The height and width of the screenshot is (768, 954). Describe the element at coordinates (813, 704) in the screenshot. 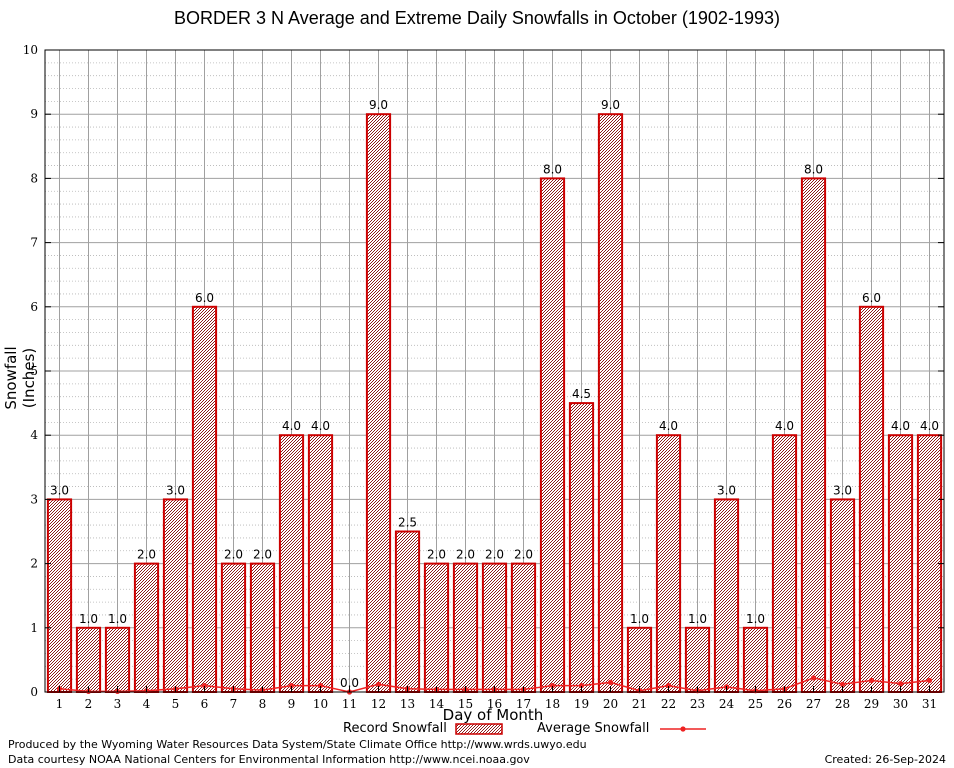

I see `x-tick-label: 27` at that location.